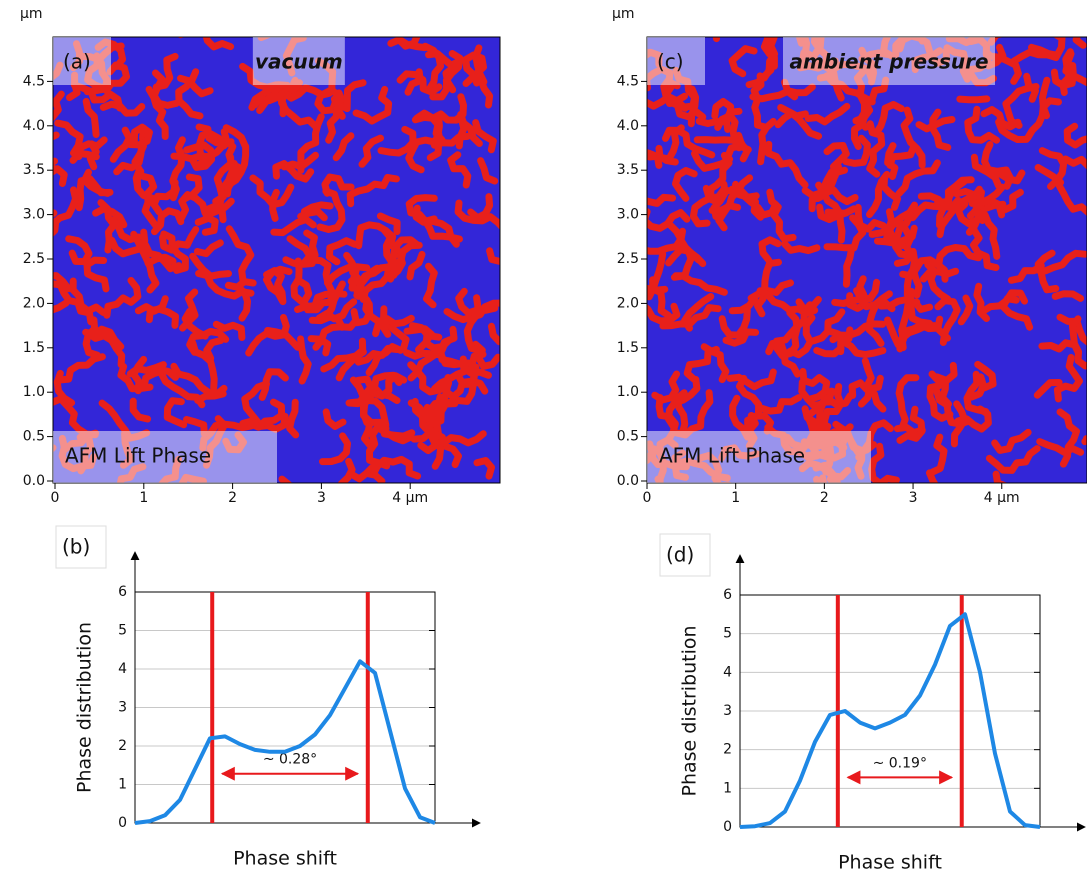 This screenshot has width=1087, height=871. I want to click on axis-unit: µm, so click(623, 14).